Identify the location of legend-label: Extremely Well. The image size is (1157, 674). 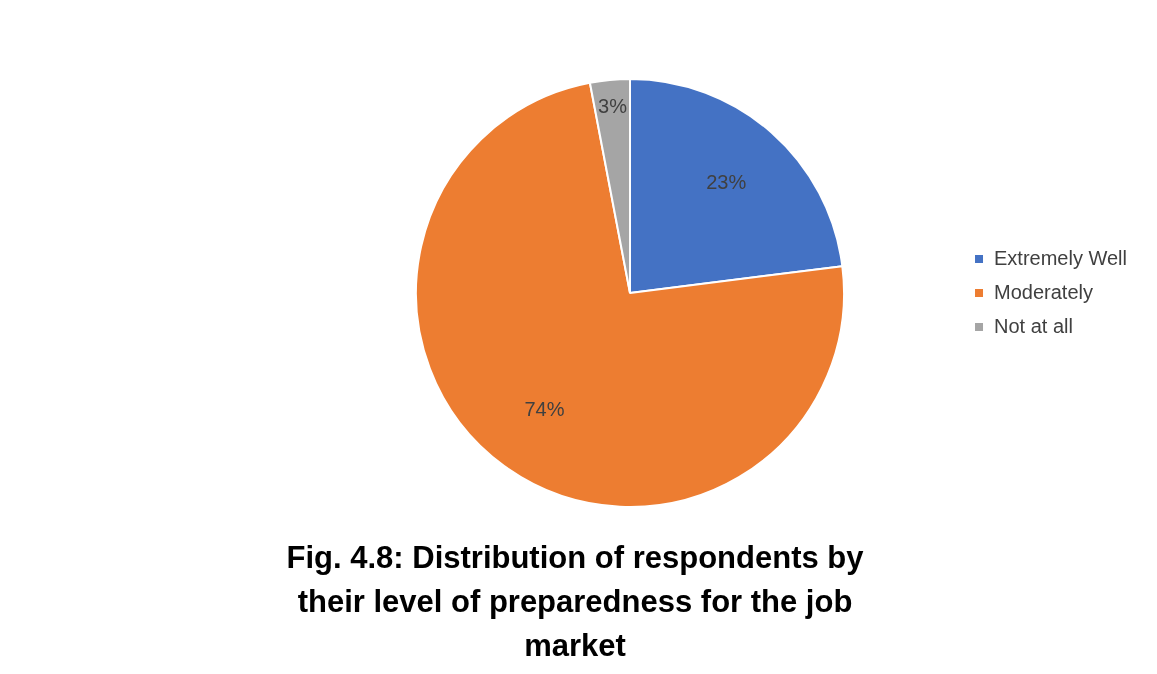
(1061, 257).